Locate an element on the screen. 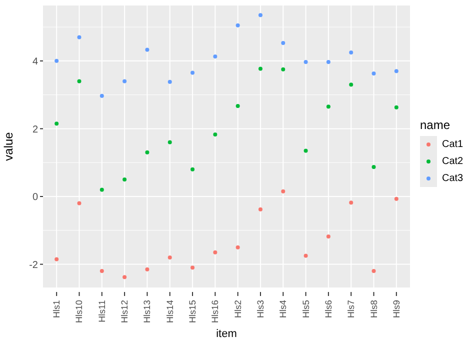  x-tick-label: Hls9 is located at coordinates (396, 309).